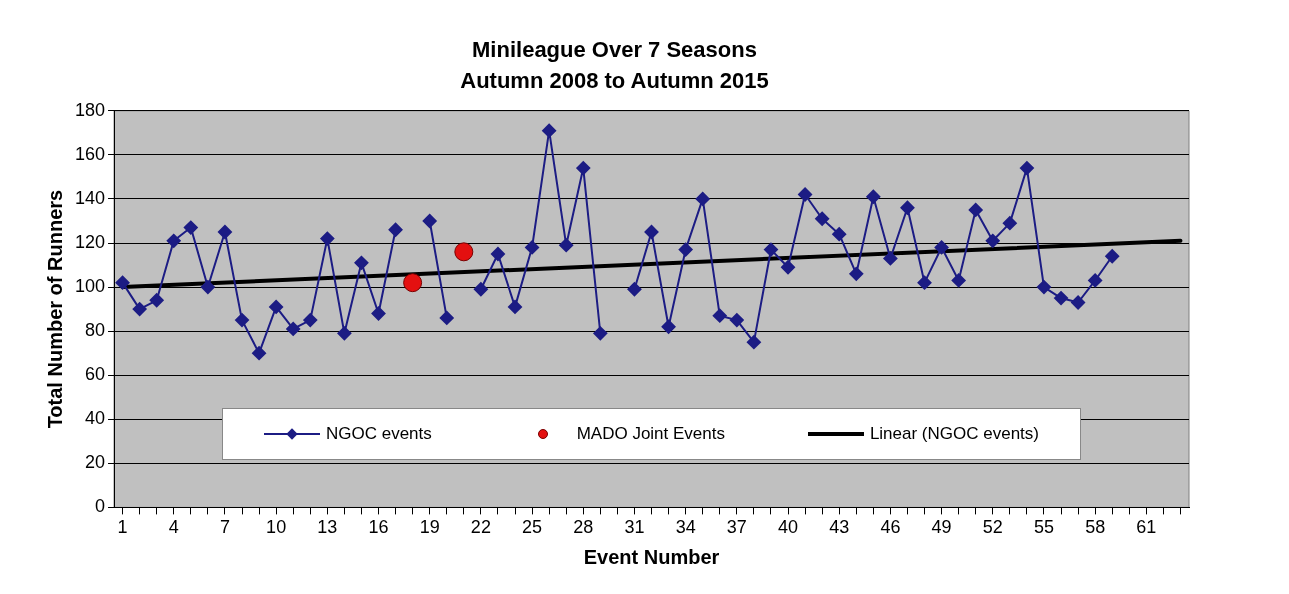  Describe the element at coordinates (1146, 527) in the screenshot. I see `x-tick-label: 61` at that location.